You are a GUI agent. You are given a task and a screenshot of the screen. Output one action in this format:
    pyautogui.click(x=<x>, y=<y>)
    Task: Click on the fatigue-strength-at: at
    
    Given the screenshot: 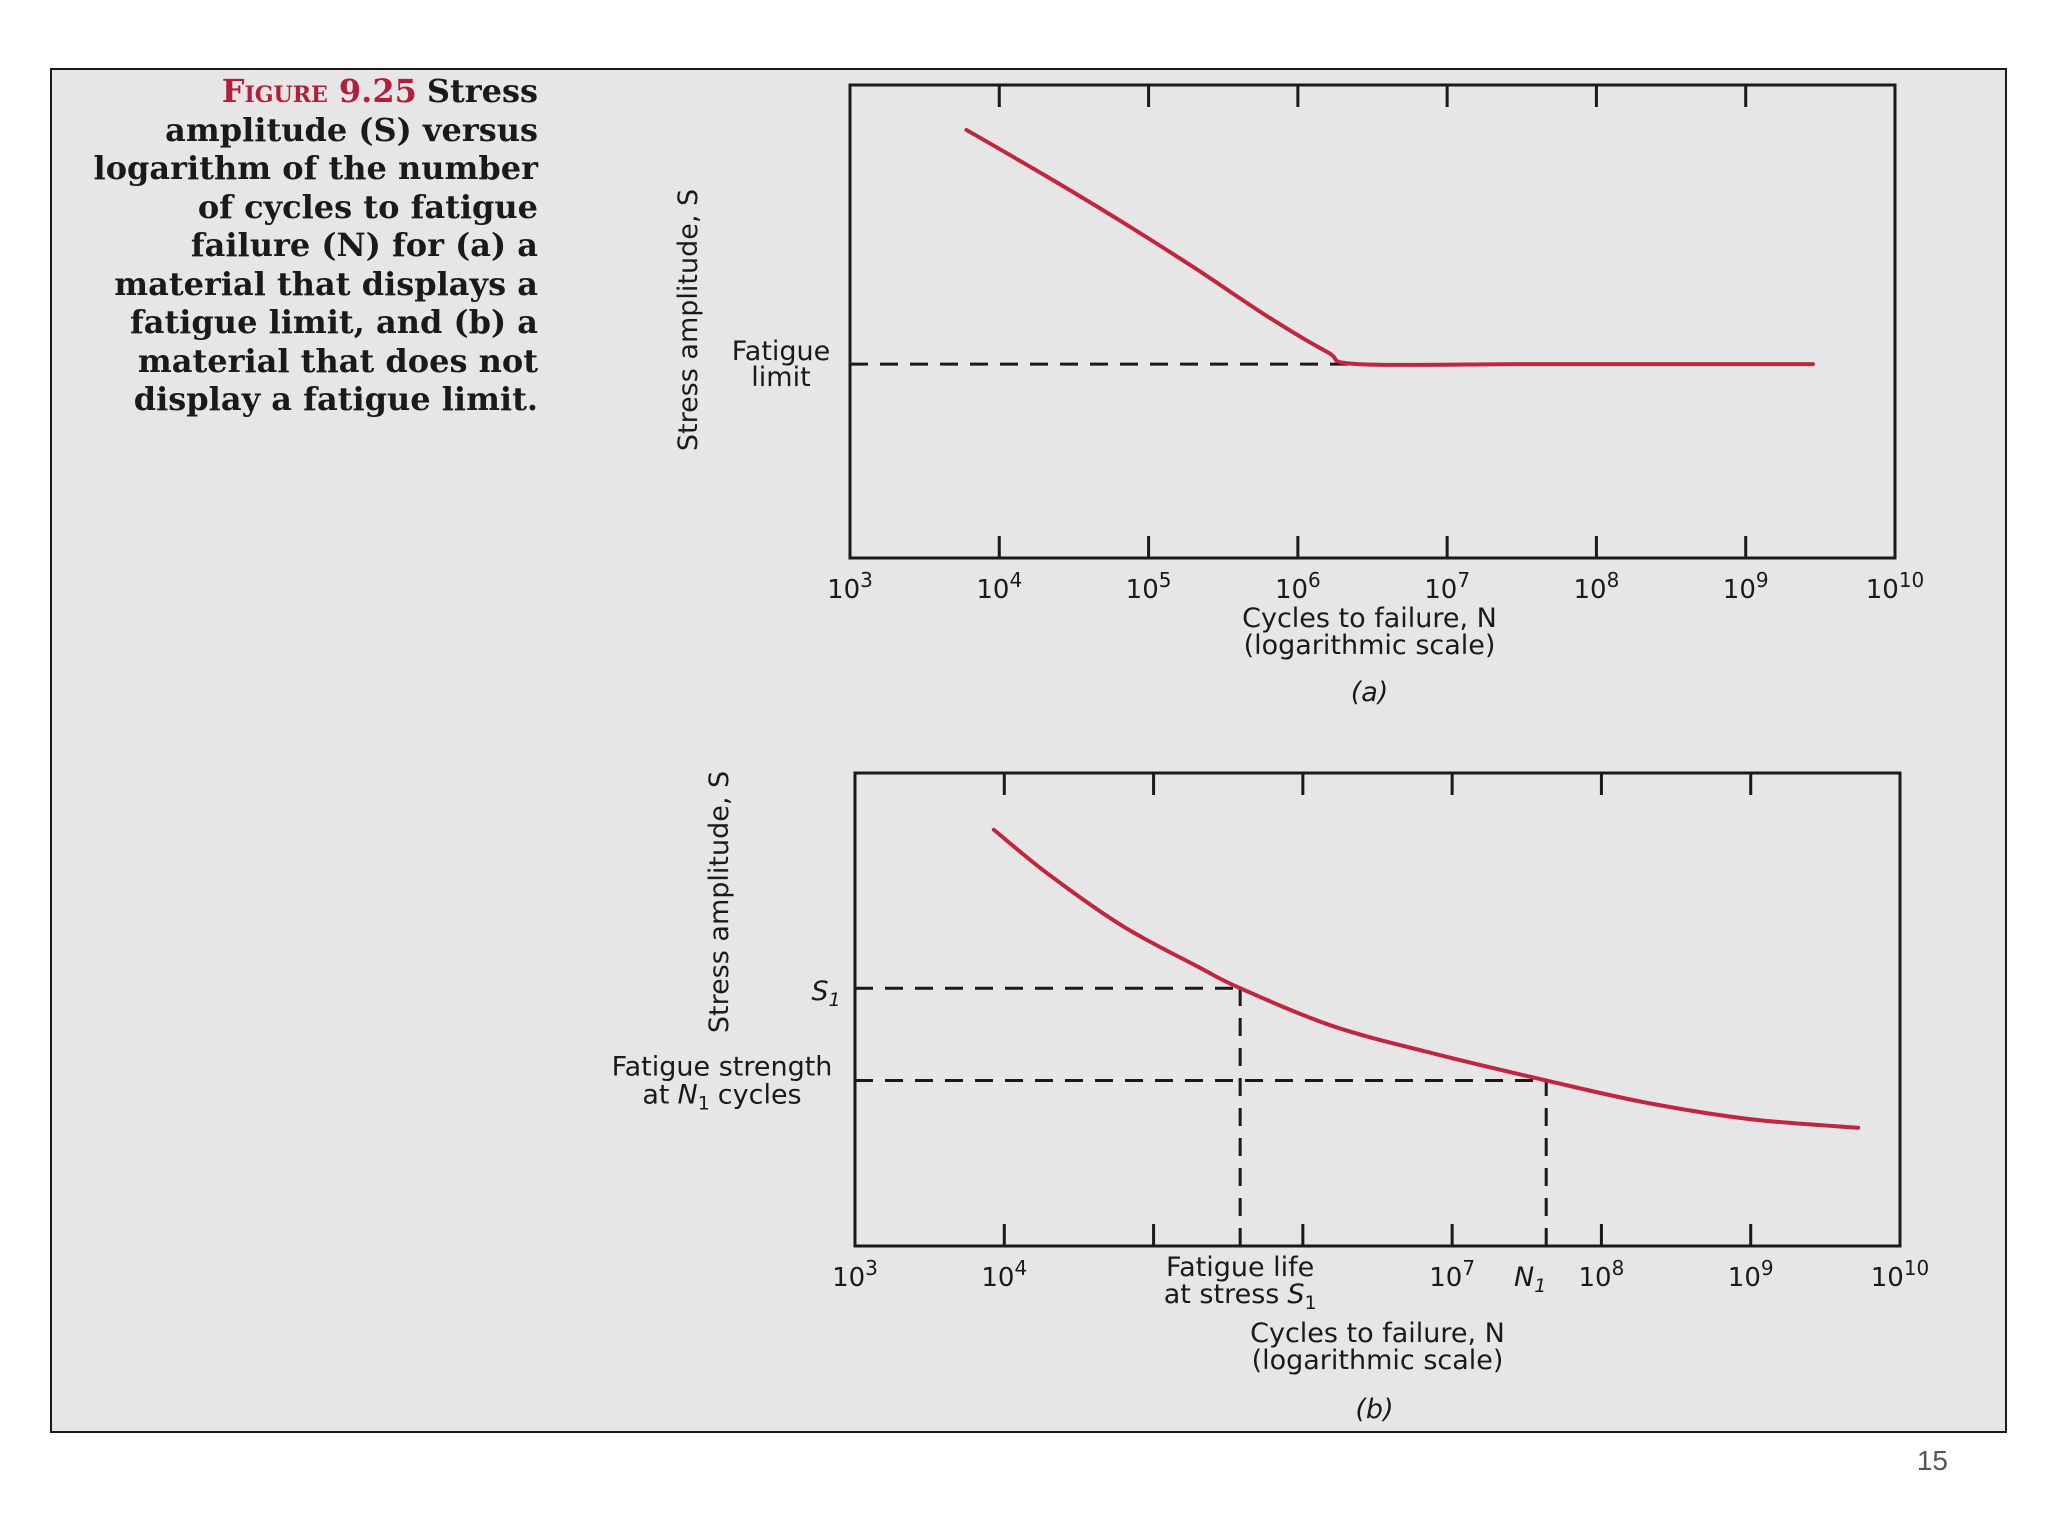 What is the action you would take?
    pyautogui.click(x=655, y=1094)
    